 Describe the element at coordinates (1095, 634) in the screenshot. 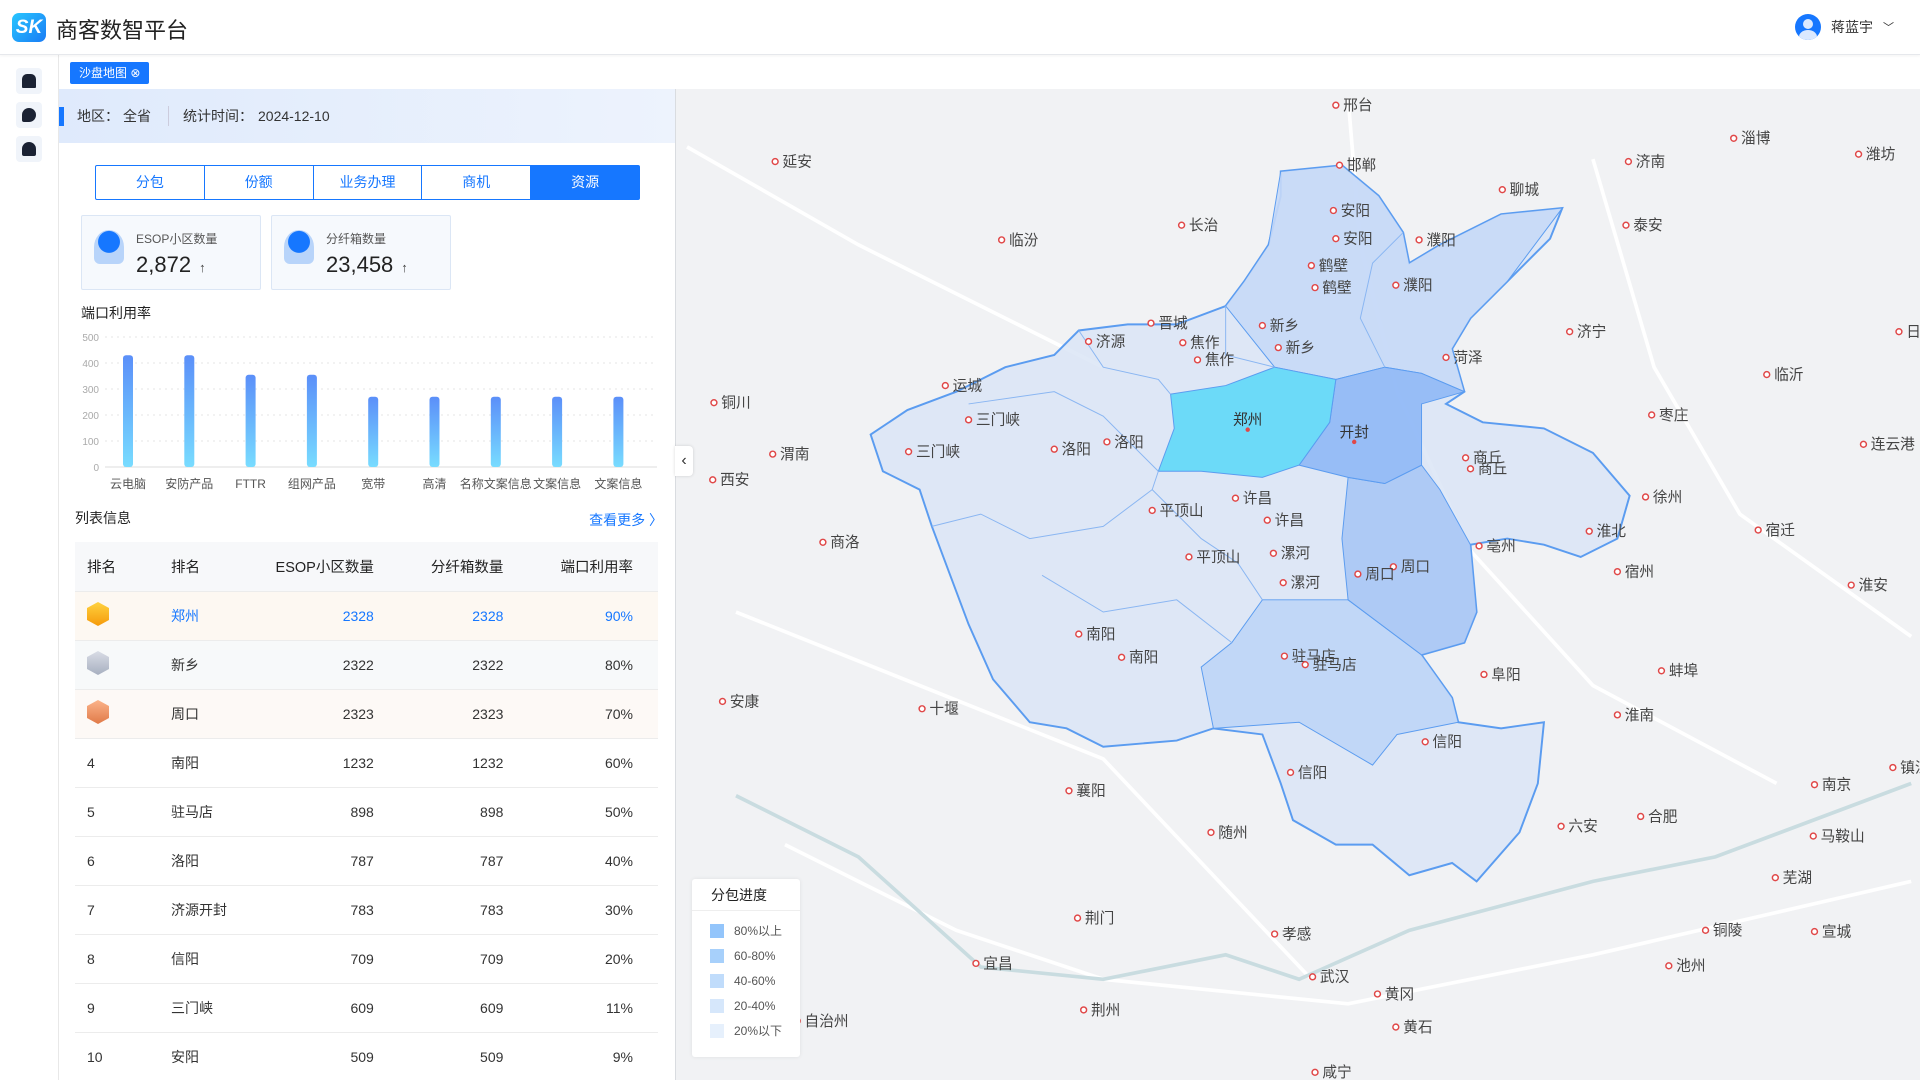

I see `city-marker: 南阳` at that location.